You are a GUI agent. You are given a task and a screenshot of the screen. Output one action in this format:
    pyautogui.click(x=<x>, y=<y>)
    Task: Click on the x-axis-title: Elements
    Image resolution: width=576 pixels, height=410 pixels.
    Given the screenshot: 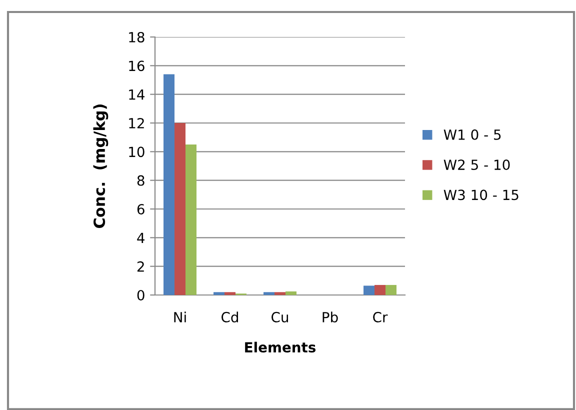 What is the action you would take?
    pyautogui.click(x=280, y=347)
    